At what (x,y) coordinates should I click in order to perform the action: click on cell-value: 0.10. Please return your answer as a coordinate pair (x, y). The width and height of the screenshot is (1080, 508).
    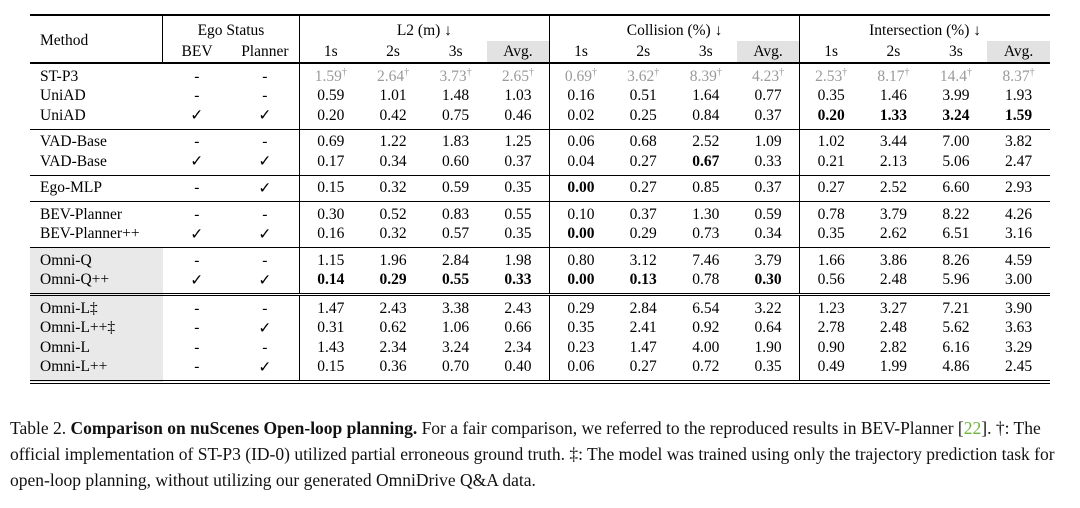
    Looking at the image, I should click on (580, 213).